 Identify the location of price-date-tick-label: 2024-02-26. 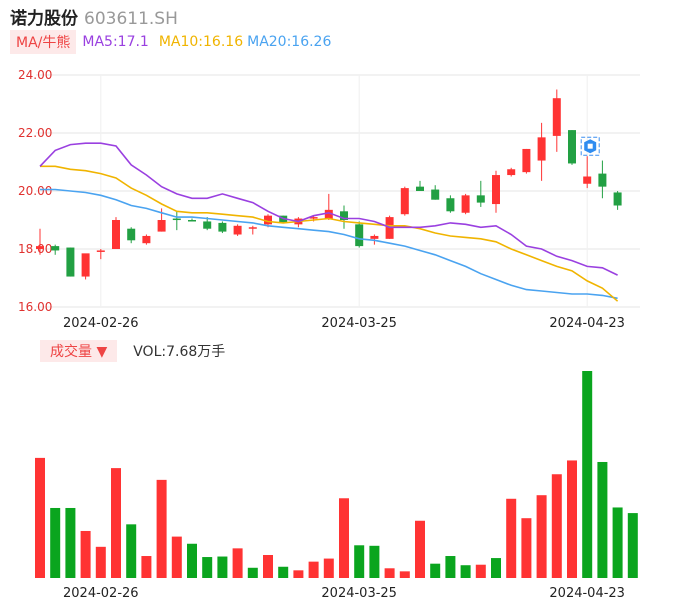
(101, 323).